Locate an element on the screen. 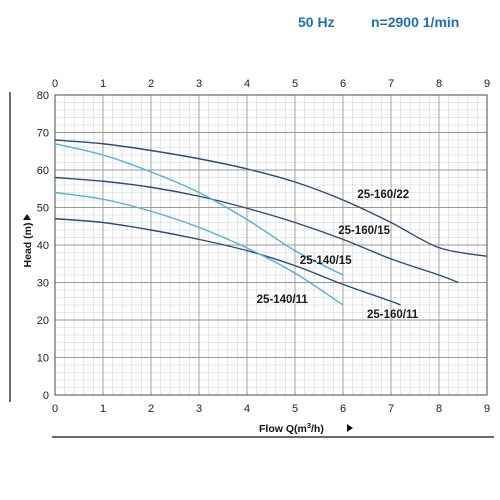 This screenshot has width=500, height=500. y-axis-ticks: 0 10 20 30 40 50 60 70 80 is located at coordinates (43, 246).